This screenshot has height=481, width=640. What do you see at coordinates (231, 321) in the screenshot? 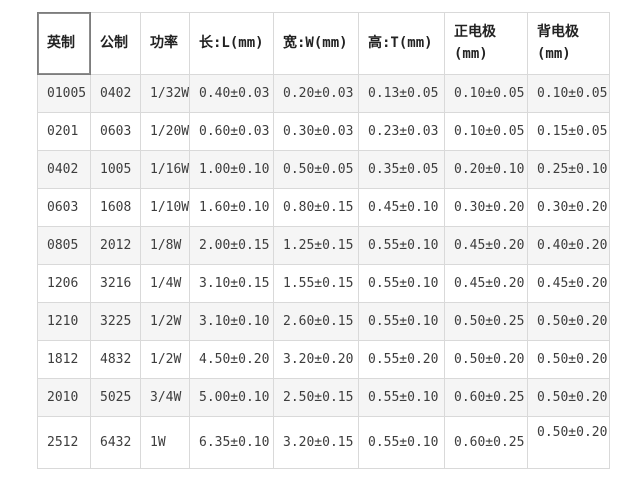
I see `cell-length-l-mm: 3.10±0.10` at bounding box center [231, 321].